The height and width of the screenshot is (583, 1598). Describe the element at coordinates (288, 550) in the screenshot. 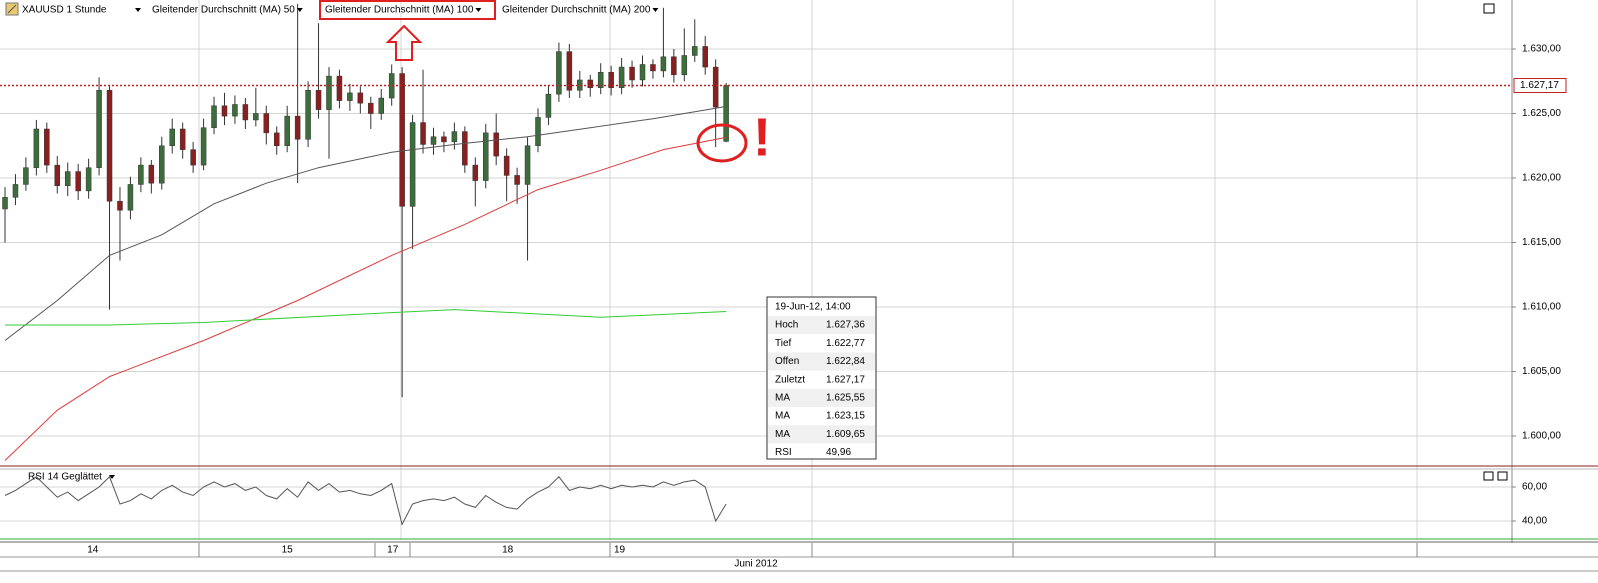

I see `x-tick-label: 15` at that location.